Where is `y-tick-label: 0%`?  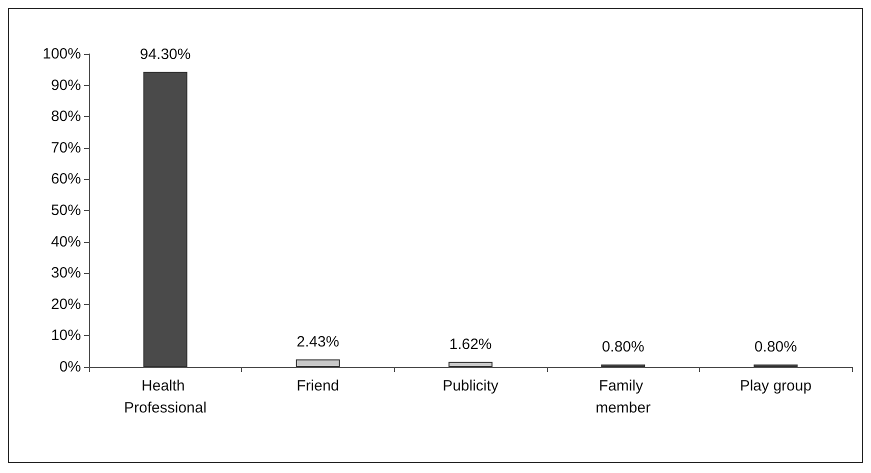 y-tick-label: 0% is located at coordinates (70, 367).